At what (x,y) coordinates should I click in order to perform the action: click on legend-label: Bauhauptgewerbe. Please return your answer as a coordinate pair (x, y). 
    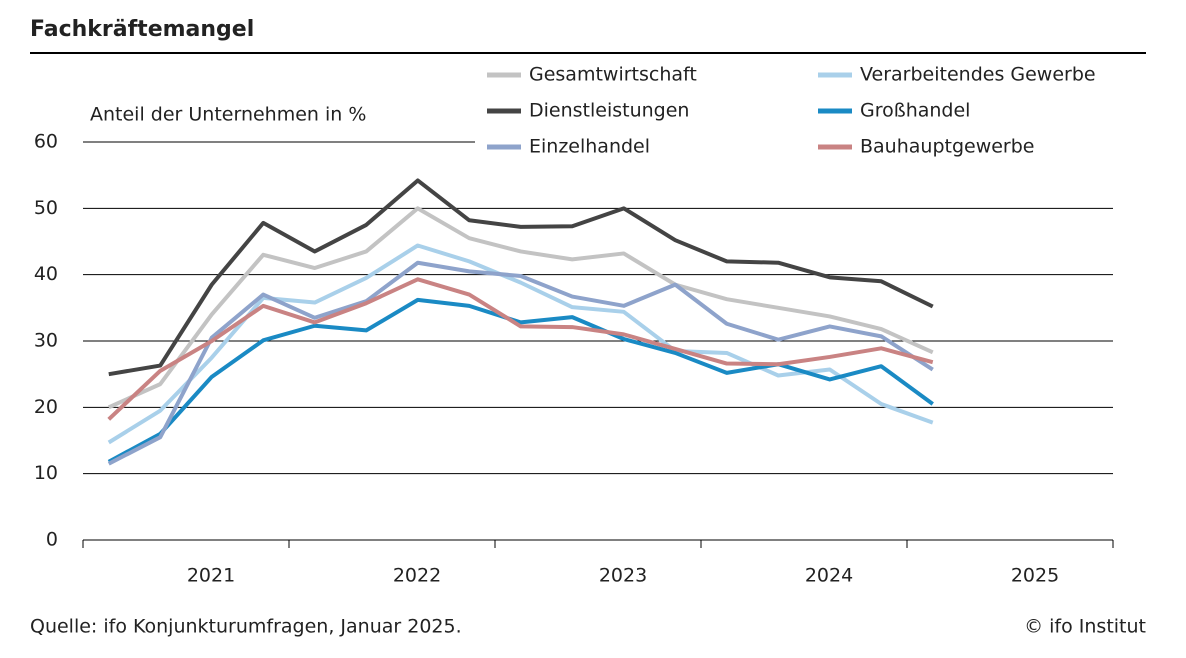
    Looking at the image, I should click on (947, 147).